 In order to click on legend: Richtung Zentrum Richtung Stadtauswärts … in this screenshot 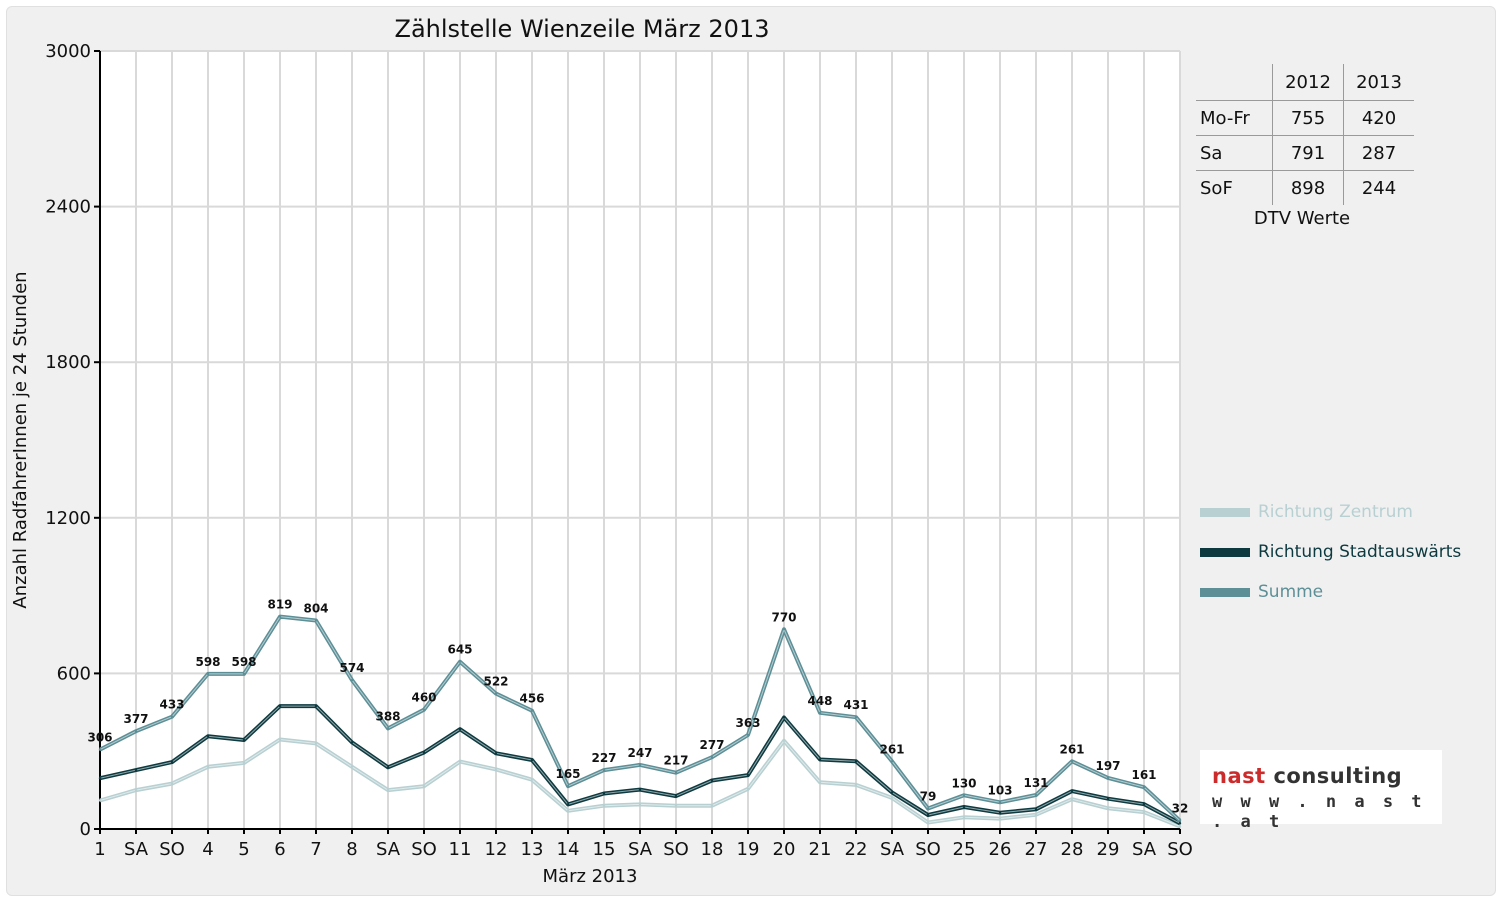, I will do `click(1330, 552)`.